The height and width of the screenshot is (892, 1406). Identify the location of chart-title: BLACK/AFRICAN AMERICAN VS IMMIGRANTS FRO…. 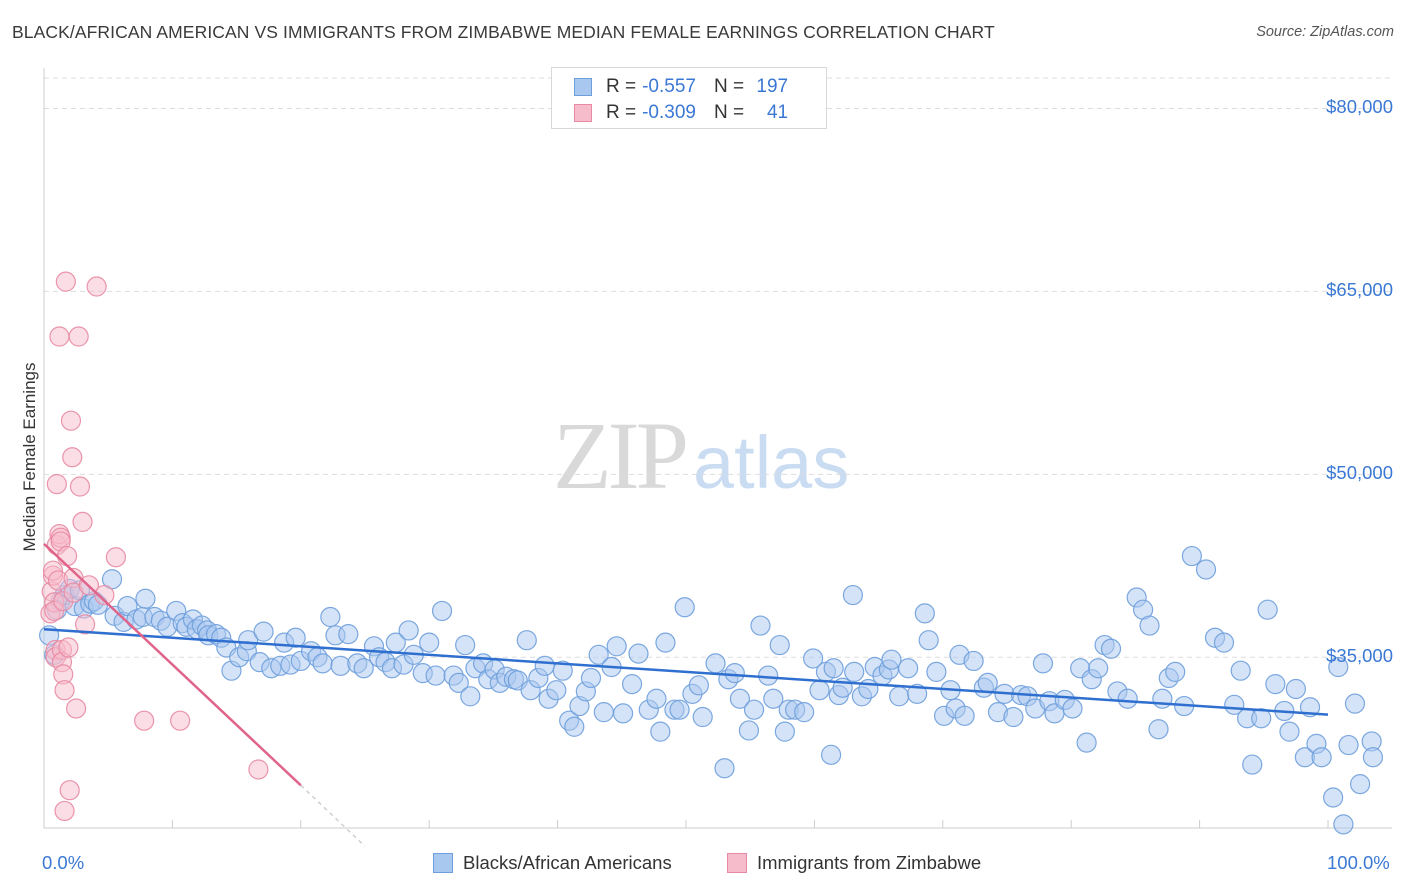
(503, 32).